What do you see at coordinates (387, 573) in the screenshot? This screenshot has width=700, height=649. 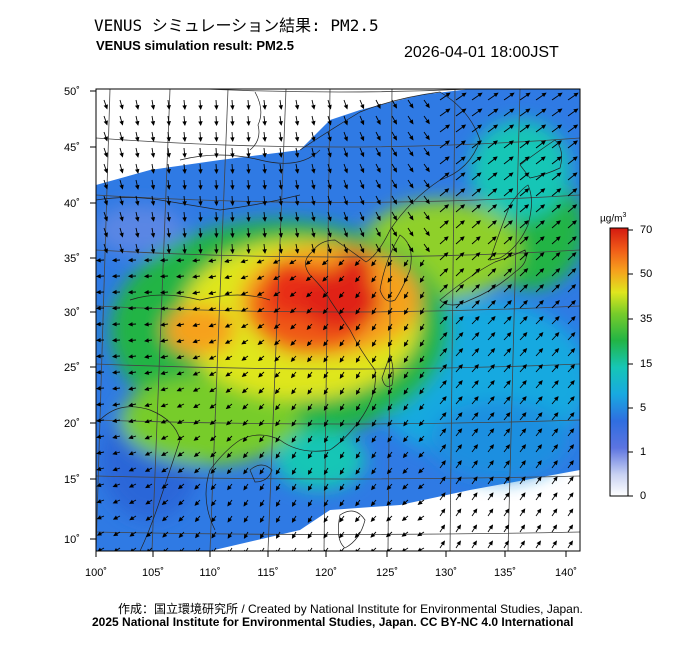 I see `lon-label-125: 125˚` at bounding box center [387, 573].